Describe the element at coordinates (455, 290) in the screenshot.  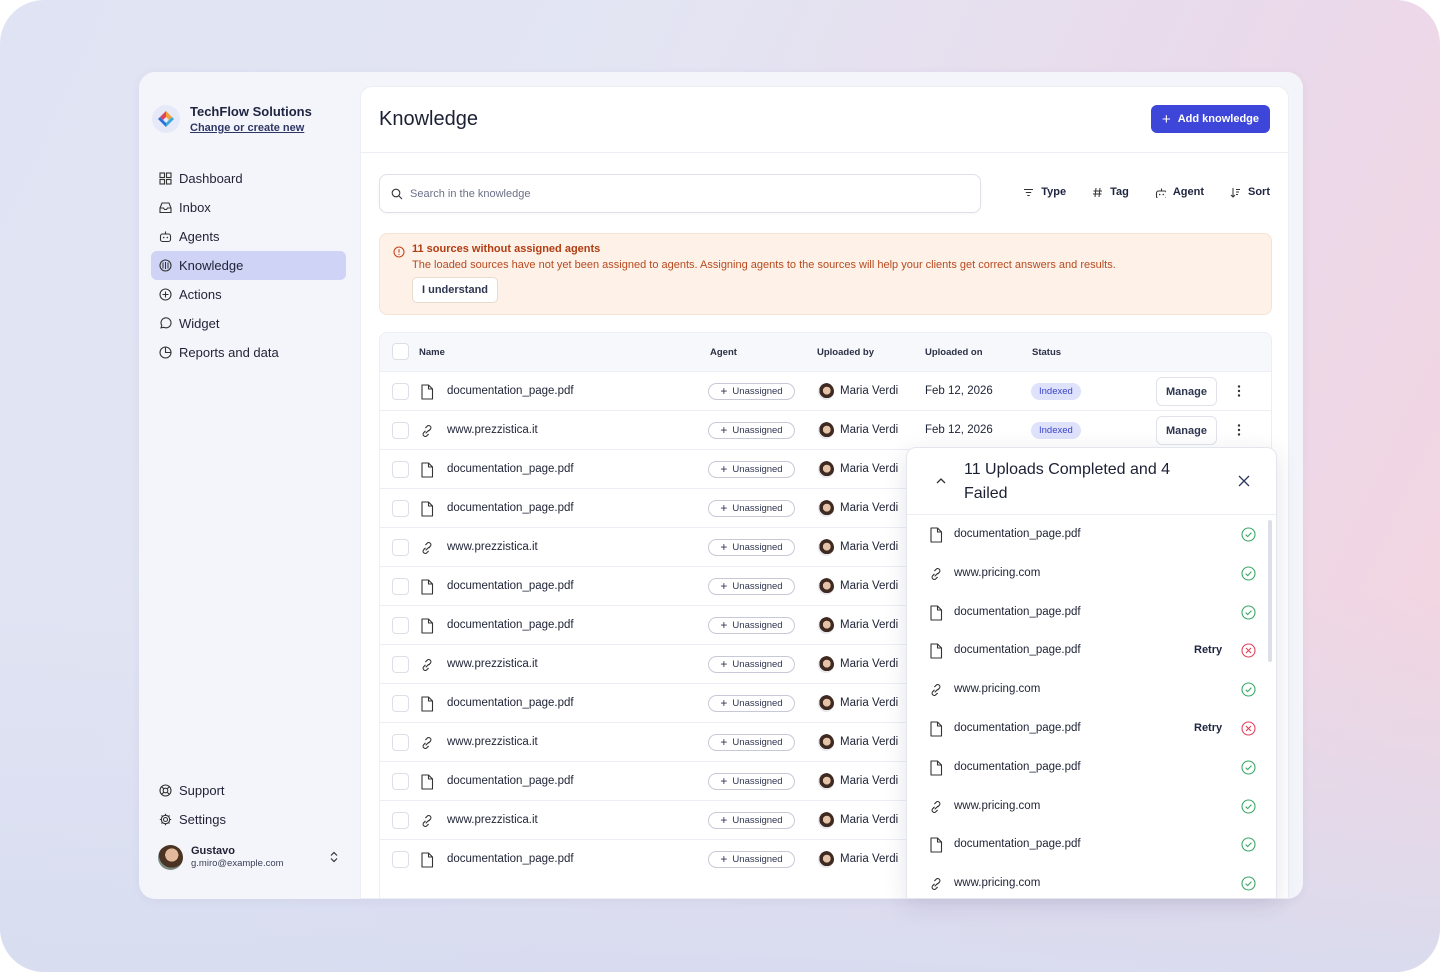
I see `i-understand-button: I understand` at that location.